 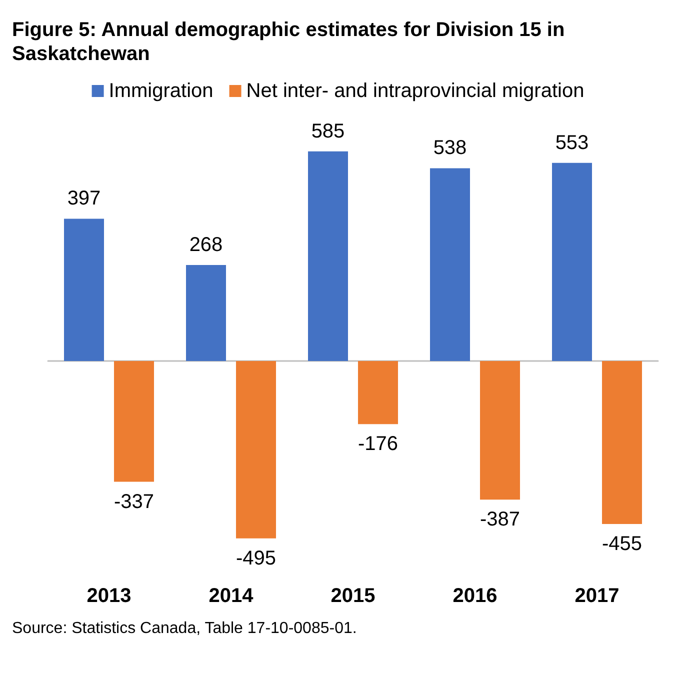 What do you see at coordinates (84, 199) in the screenshot?
I see `data-label: 397` at bounding box center [84, 199].